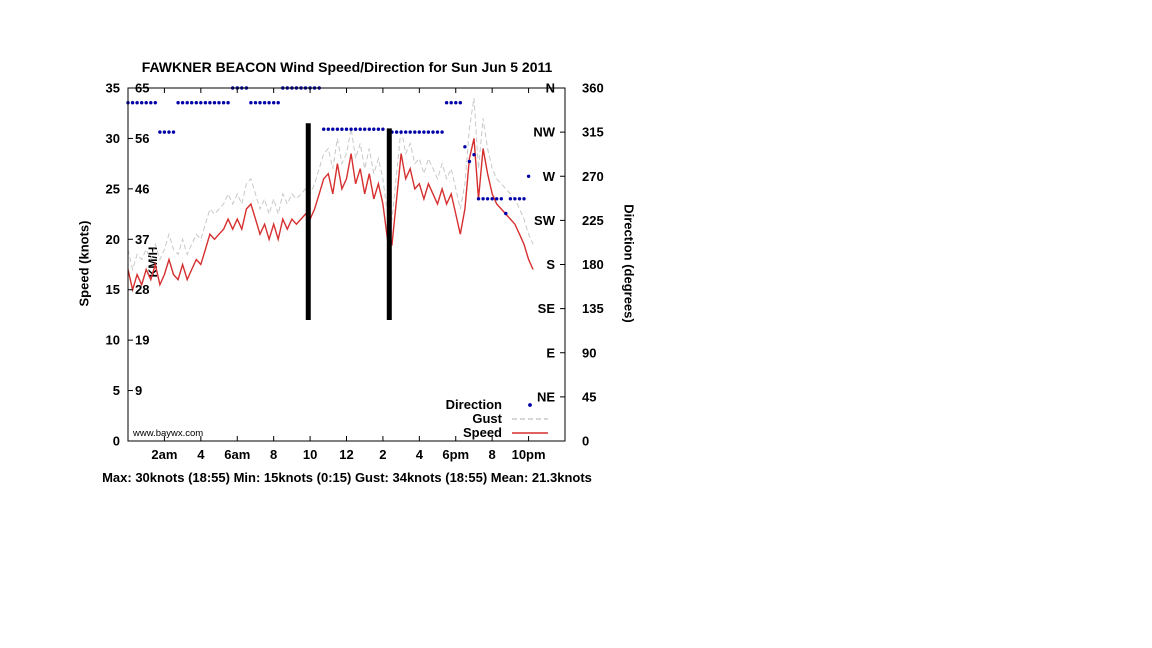 The height and width of the screenshot is (648, 1152). Describe the element at coordinates (113, 88) in the screenshot. I see `speed-tick-label: 35` at that location.